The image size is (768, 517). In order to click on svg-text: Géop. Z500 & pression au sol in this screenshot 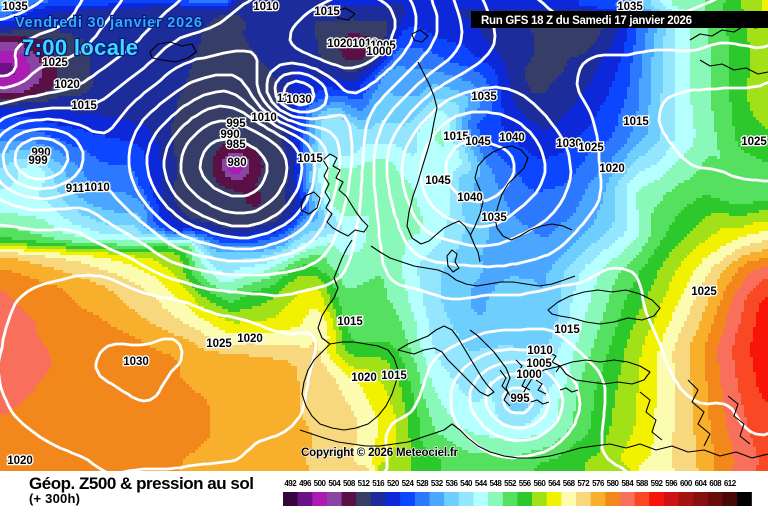, I will do `click(141, 483)`.